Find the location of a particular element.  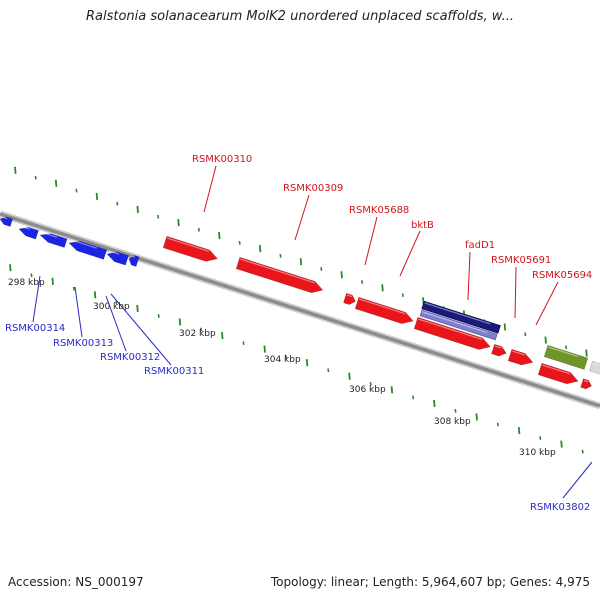

gene-label-reverse: RSMK03802 is located at coordinates (560, 507).